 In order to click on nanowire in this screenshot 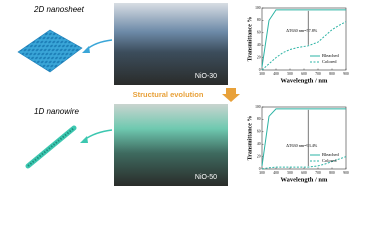, I will do `click(51, 147)`.